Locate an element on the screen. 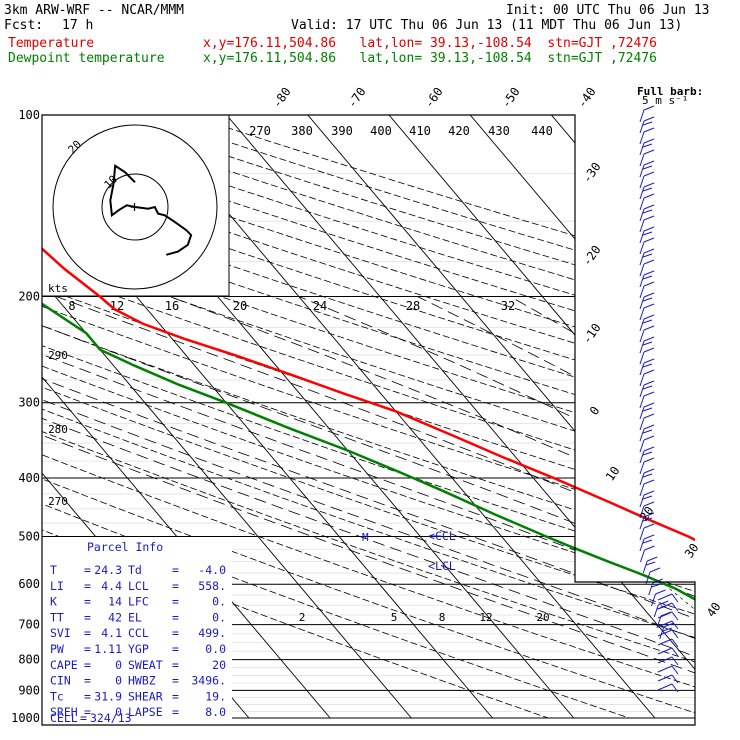 This screenshot has width=740, height=740. parcel-label-tc: Tc is located at coordinates (57, 696).